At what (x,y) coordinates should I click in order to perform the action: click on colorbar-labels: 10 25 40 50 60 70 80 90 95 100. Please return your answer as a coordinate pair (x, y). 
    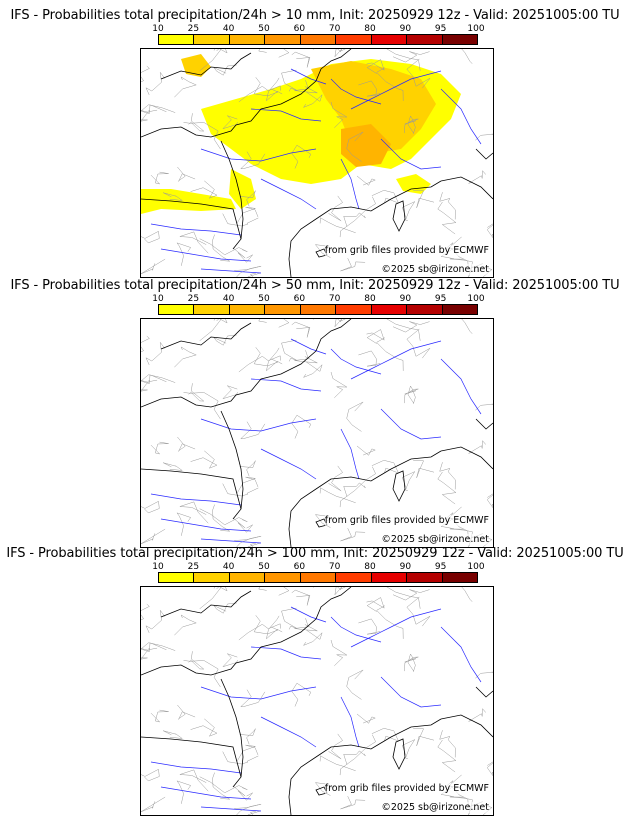
    Looking at the image, I should click on (321, 567).